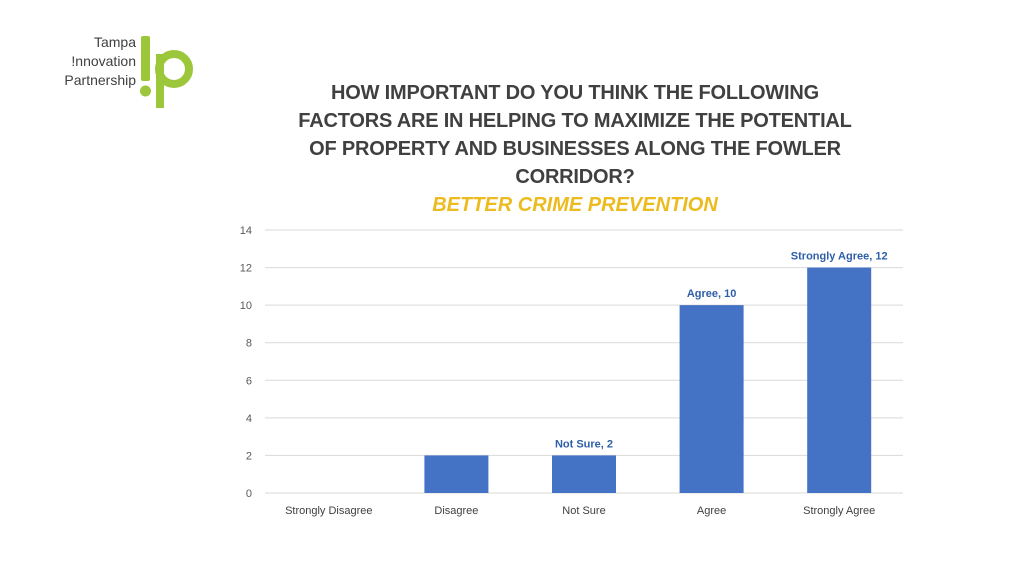 The height and width of the screenshot is (576, 1024). What do you see at coordinates (249, 344) in the screenshot?
I see `y-tick-label: 8` at bounding box center [249, 344].